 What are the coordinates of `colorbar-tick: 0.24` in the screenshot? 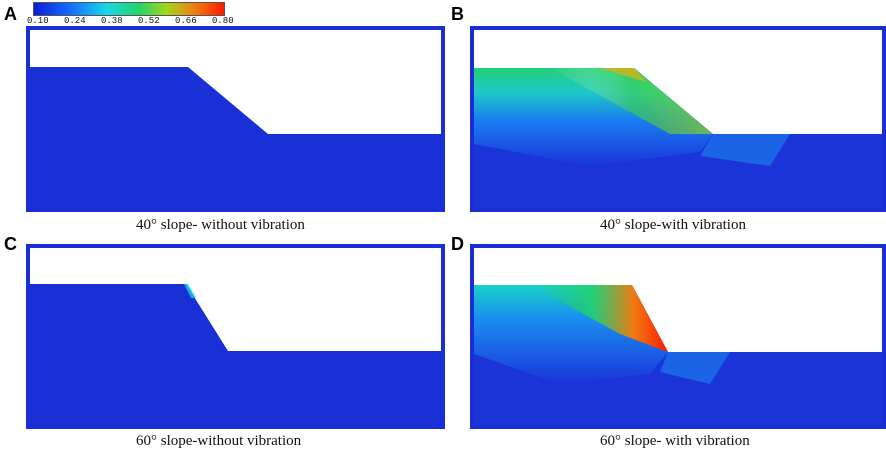 It's located at (75, 21).